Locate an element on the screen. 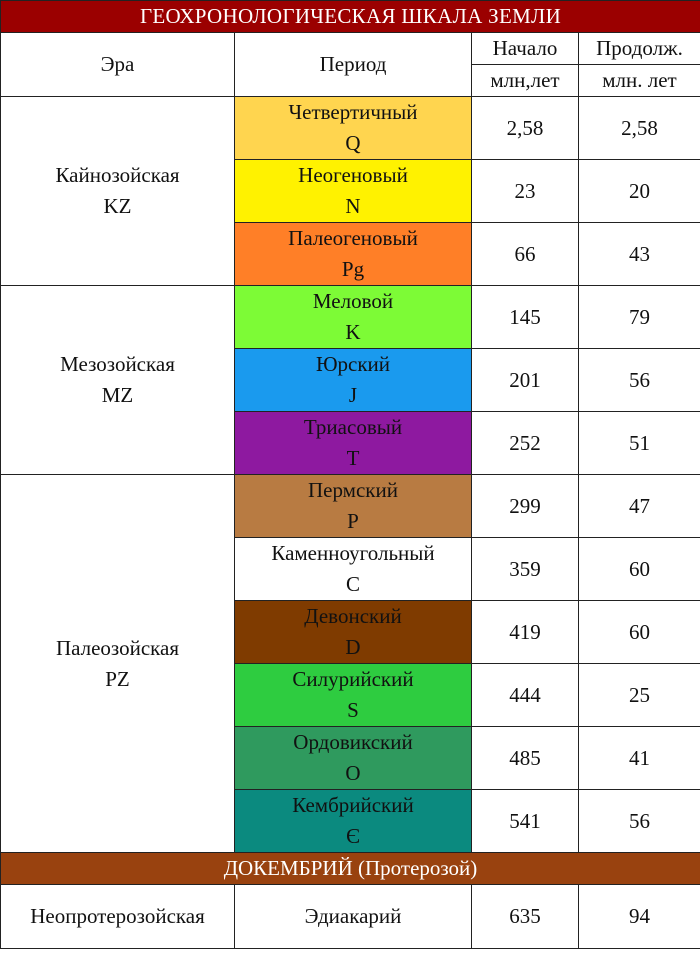 The width and height of the screenshot is (700, 957). period-start: 66 is located at coordinates (525, 254).